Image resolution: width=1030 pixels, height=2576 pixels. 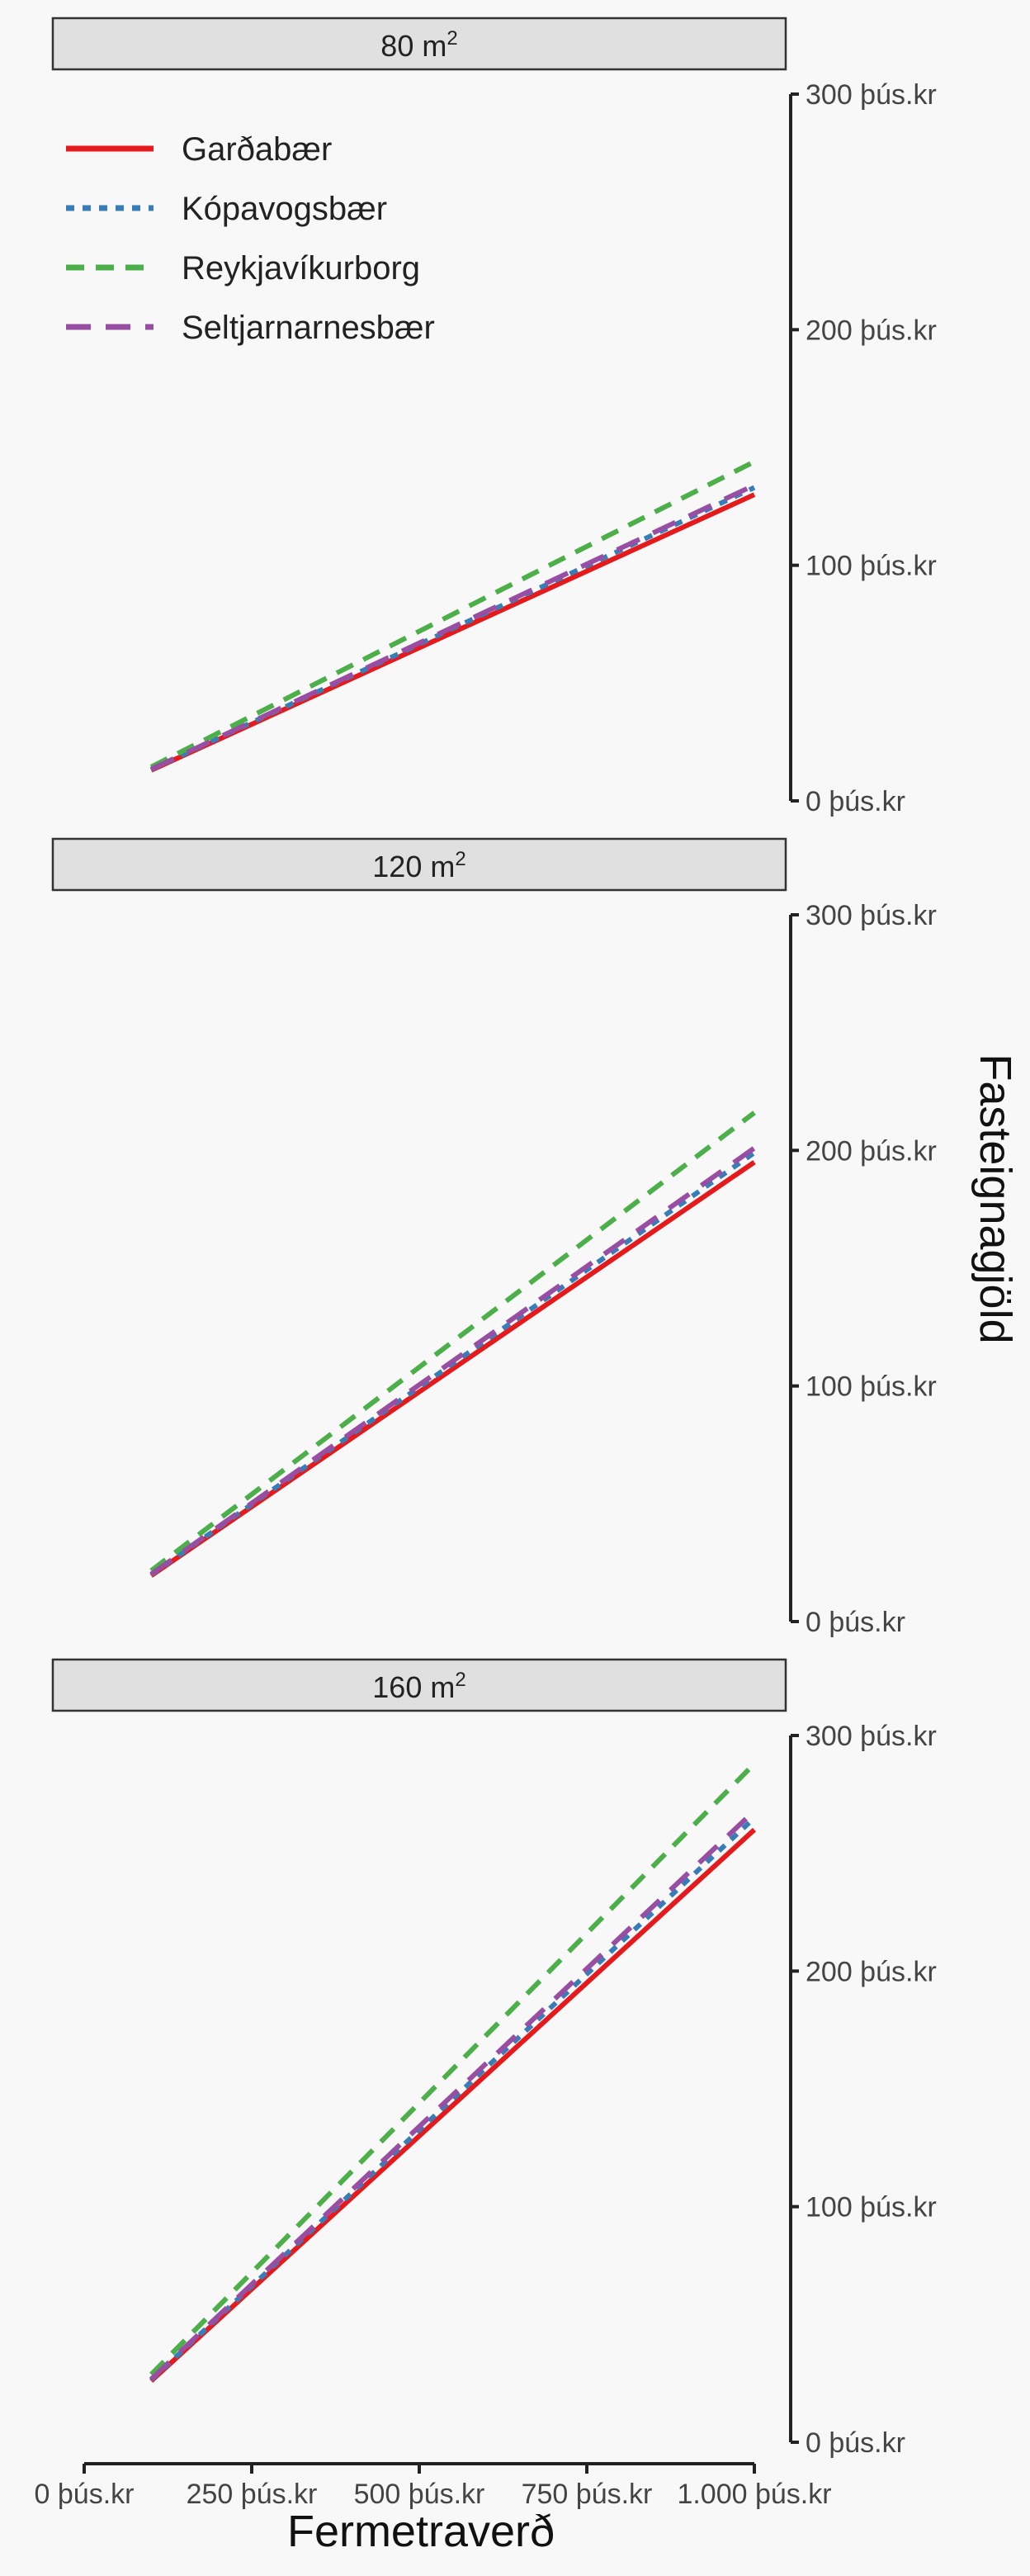 I want to click on legend-label: Reykjavíkurborg, so click(x=301, y=268).